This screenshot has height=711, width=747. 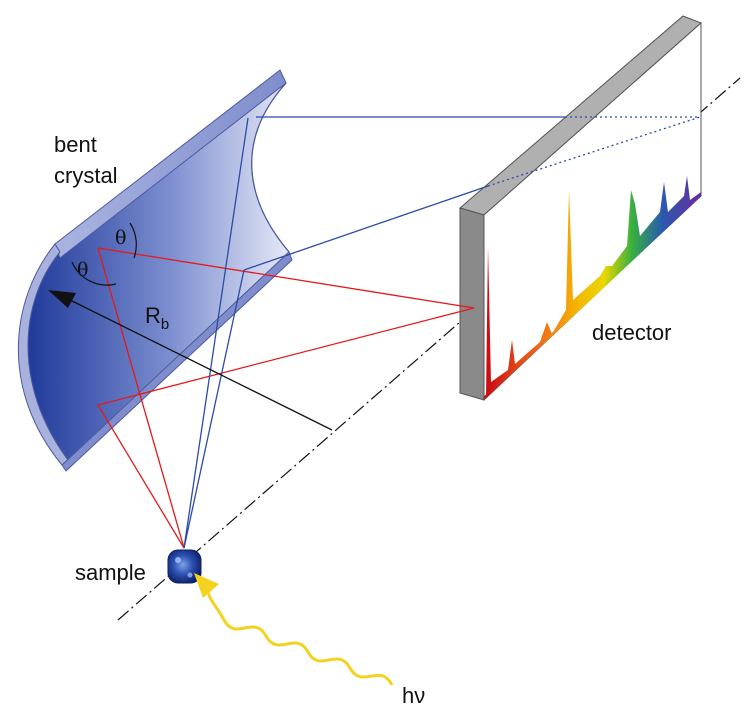 What do you see at coordinates (75, 144) in the screenshot?
I see `crystal-label-line1: bent` at bounding box center [75, 144].